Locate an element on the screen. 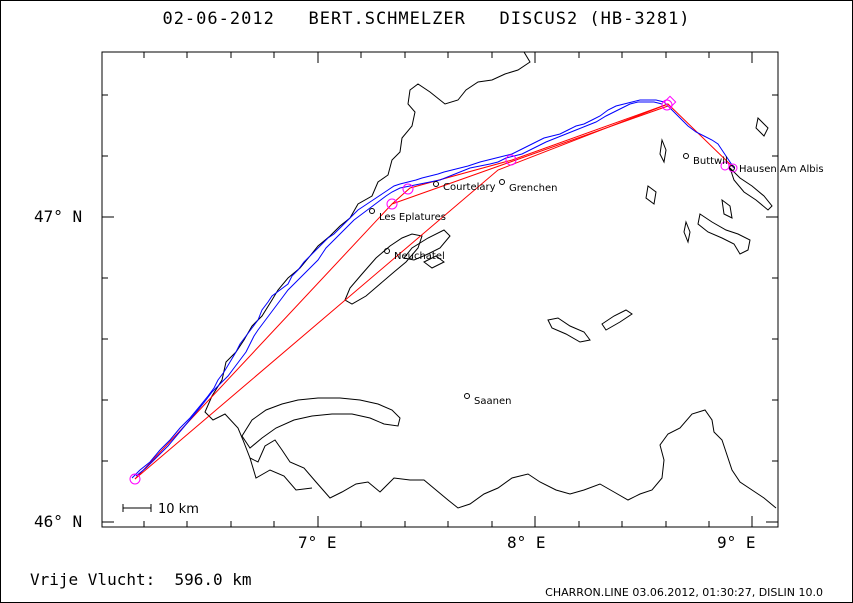  lake-greifensee is located at coordinates (762, 126).